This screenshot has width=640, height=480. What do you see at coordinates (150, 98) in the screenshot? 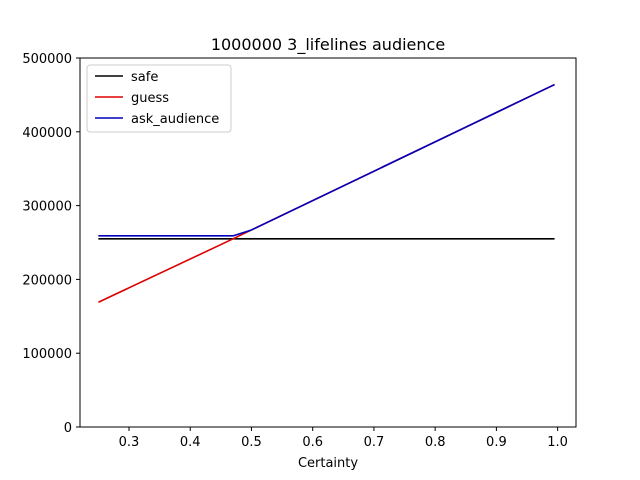
I see `legend-label-guess: guess` at bounding box center [150, 98].